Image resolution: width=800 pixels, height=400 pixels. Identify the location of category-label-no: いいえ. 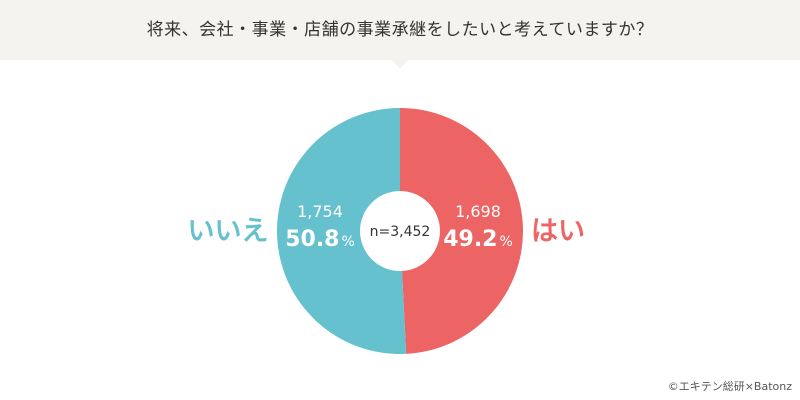
(228, 231).